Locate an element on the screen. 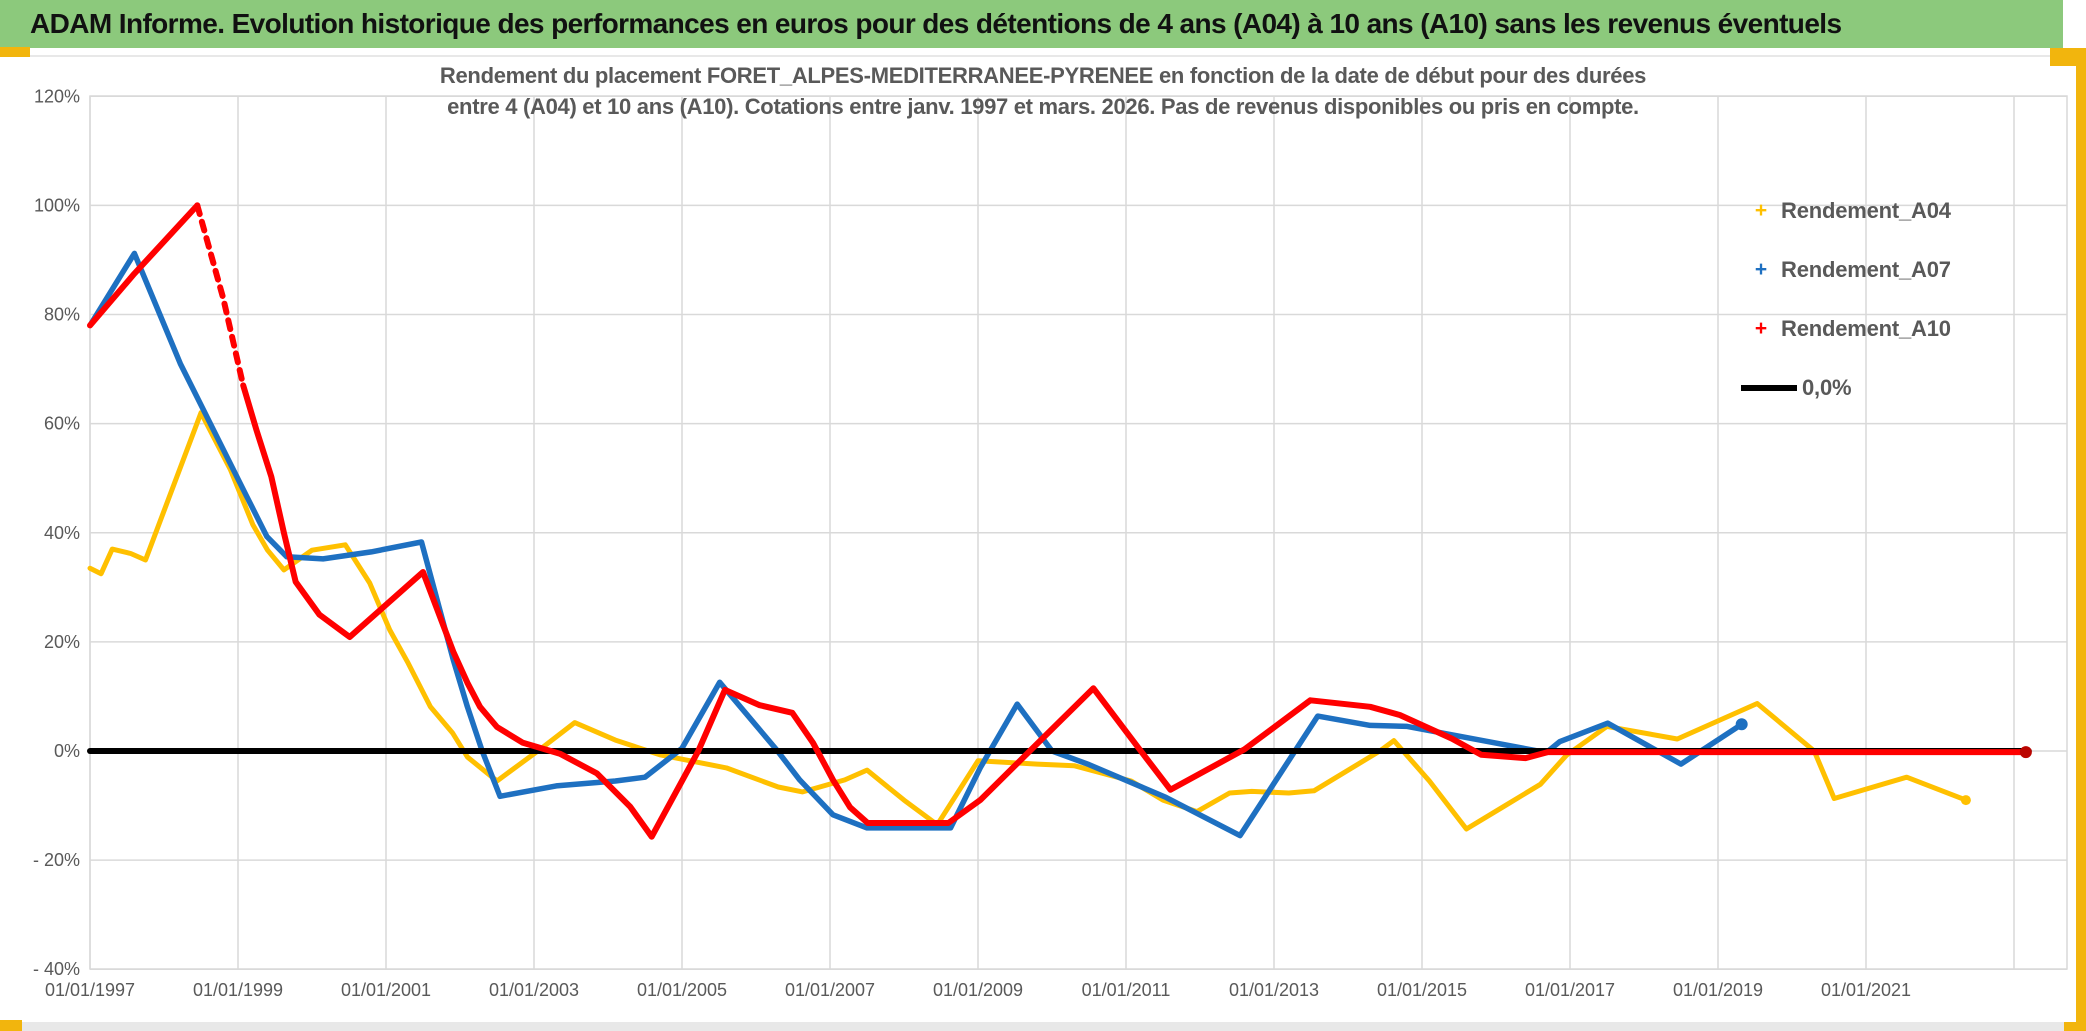  selection-handle-top-left is located at coordinates (15, 52).